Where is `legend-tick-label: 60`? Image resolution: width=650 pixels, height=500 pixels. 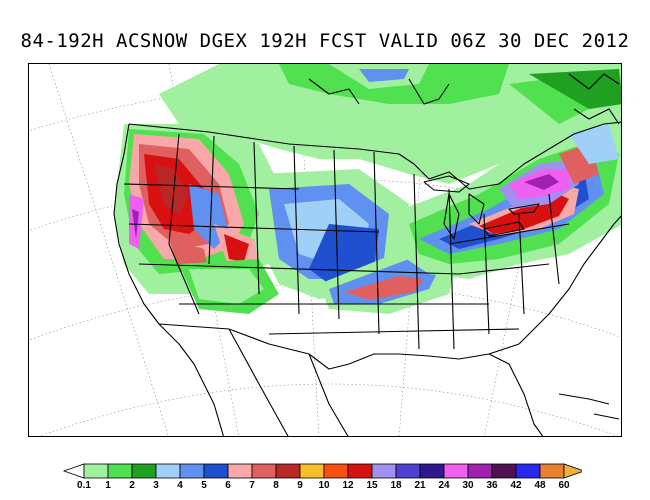 legend-tick-label: 60 is located at coordinates (564, 485).